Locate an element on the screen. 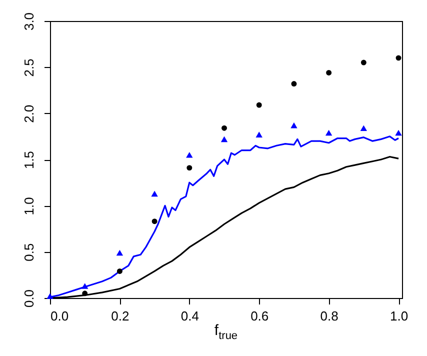 The width and height of the screenshot is (427, 356). x-tick-label: 0.0 is located at coordinates (59, 316).